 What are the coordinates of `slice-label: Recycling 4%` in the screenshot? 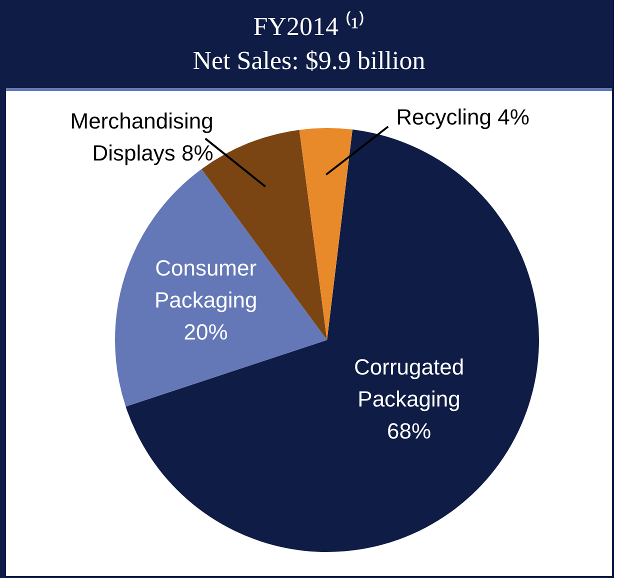 It's located at (463, 117).